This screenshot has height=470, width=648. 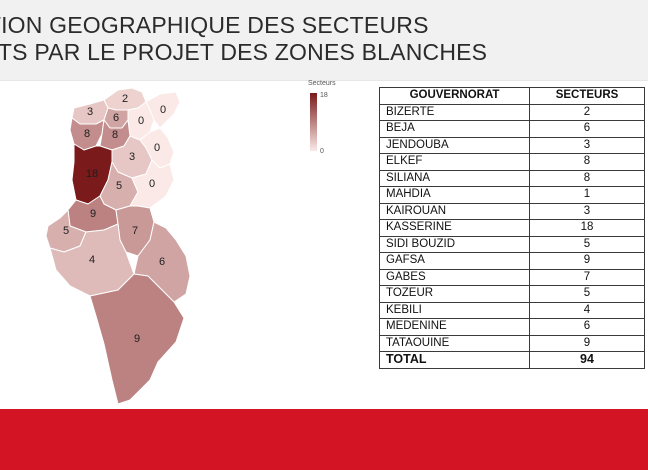 What do you see at coordinates (454, 360) in the screenshot?
I see `total-label: TOTAL` at bounding box center [454, 360].